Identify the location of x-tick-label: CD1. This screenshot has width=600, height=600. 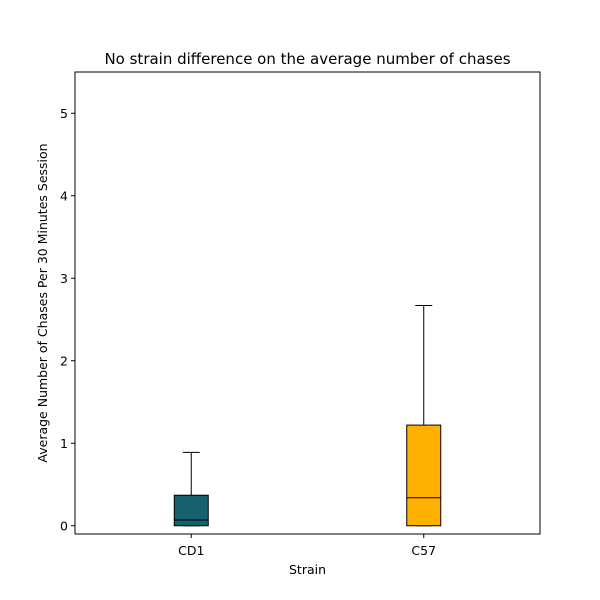
(191, 550).